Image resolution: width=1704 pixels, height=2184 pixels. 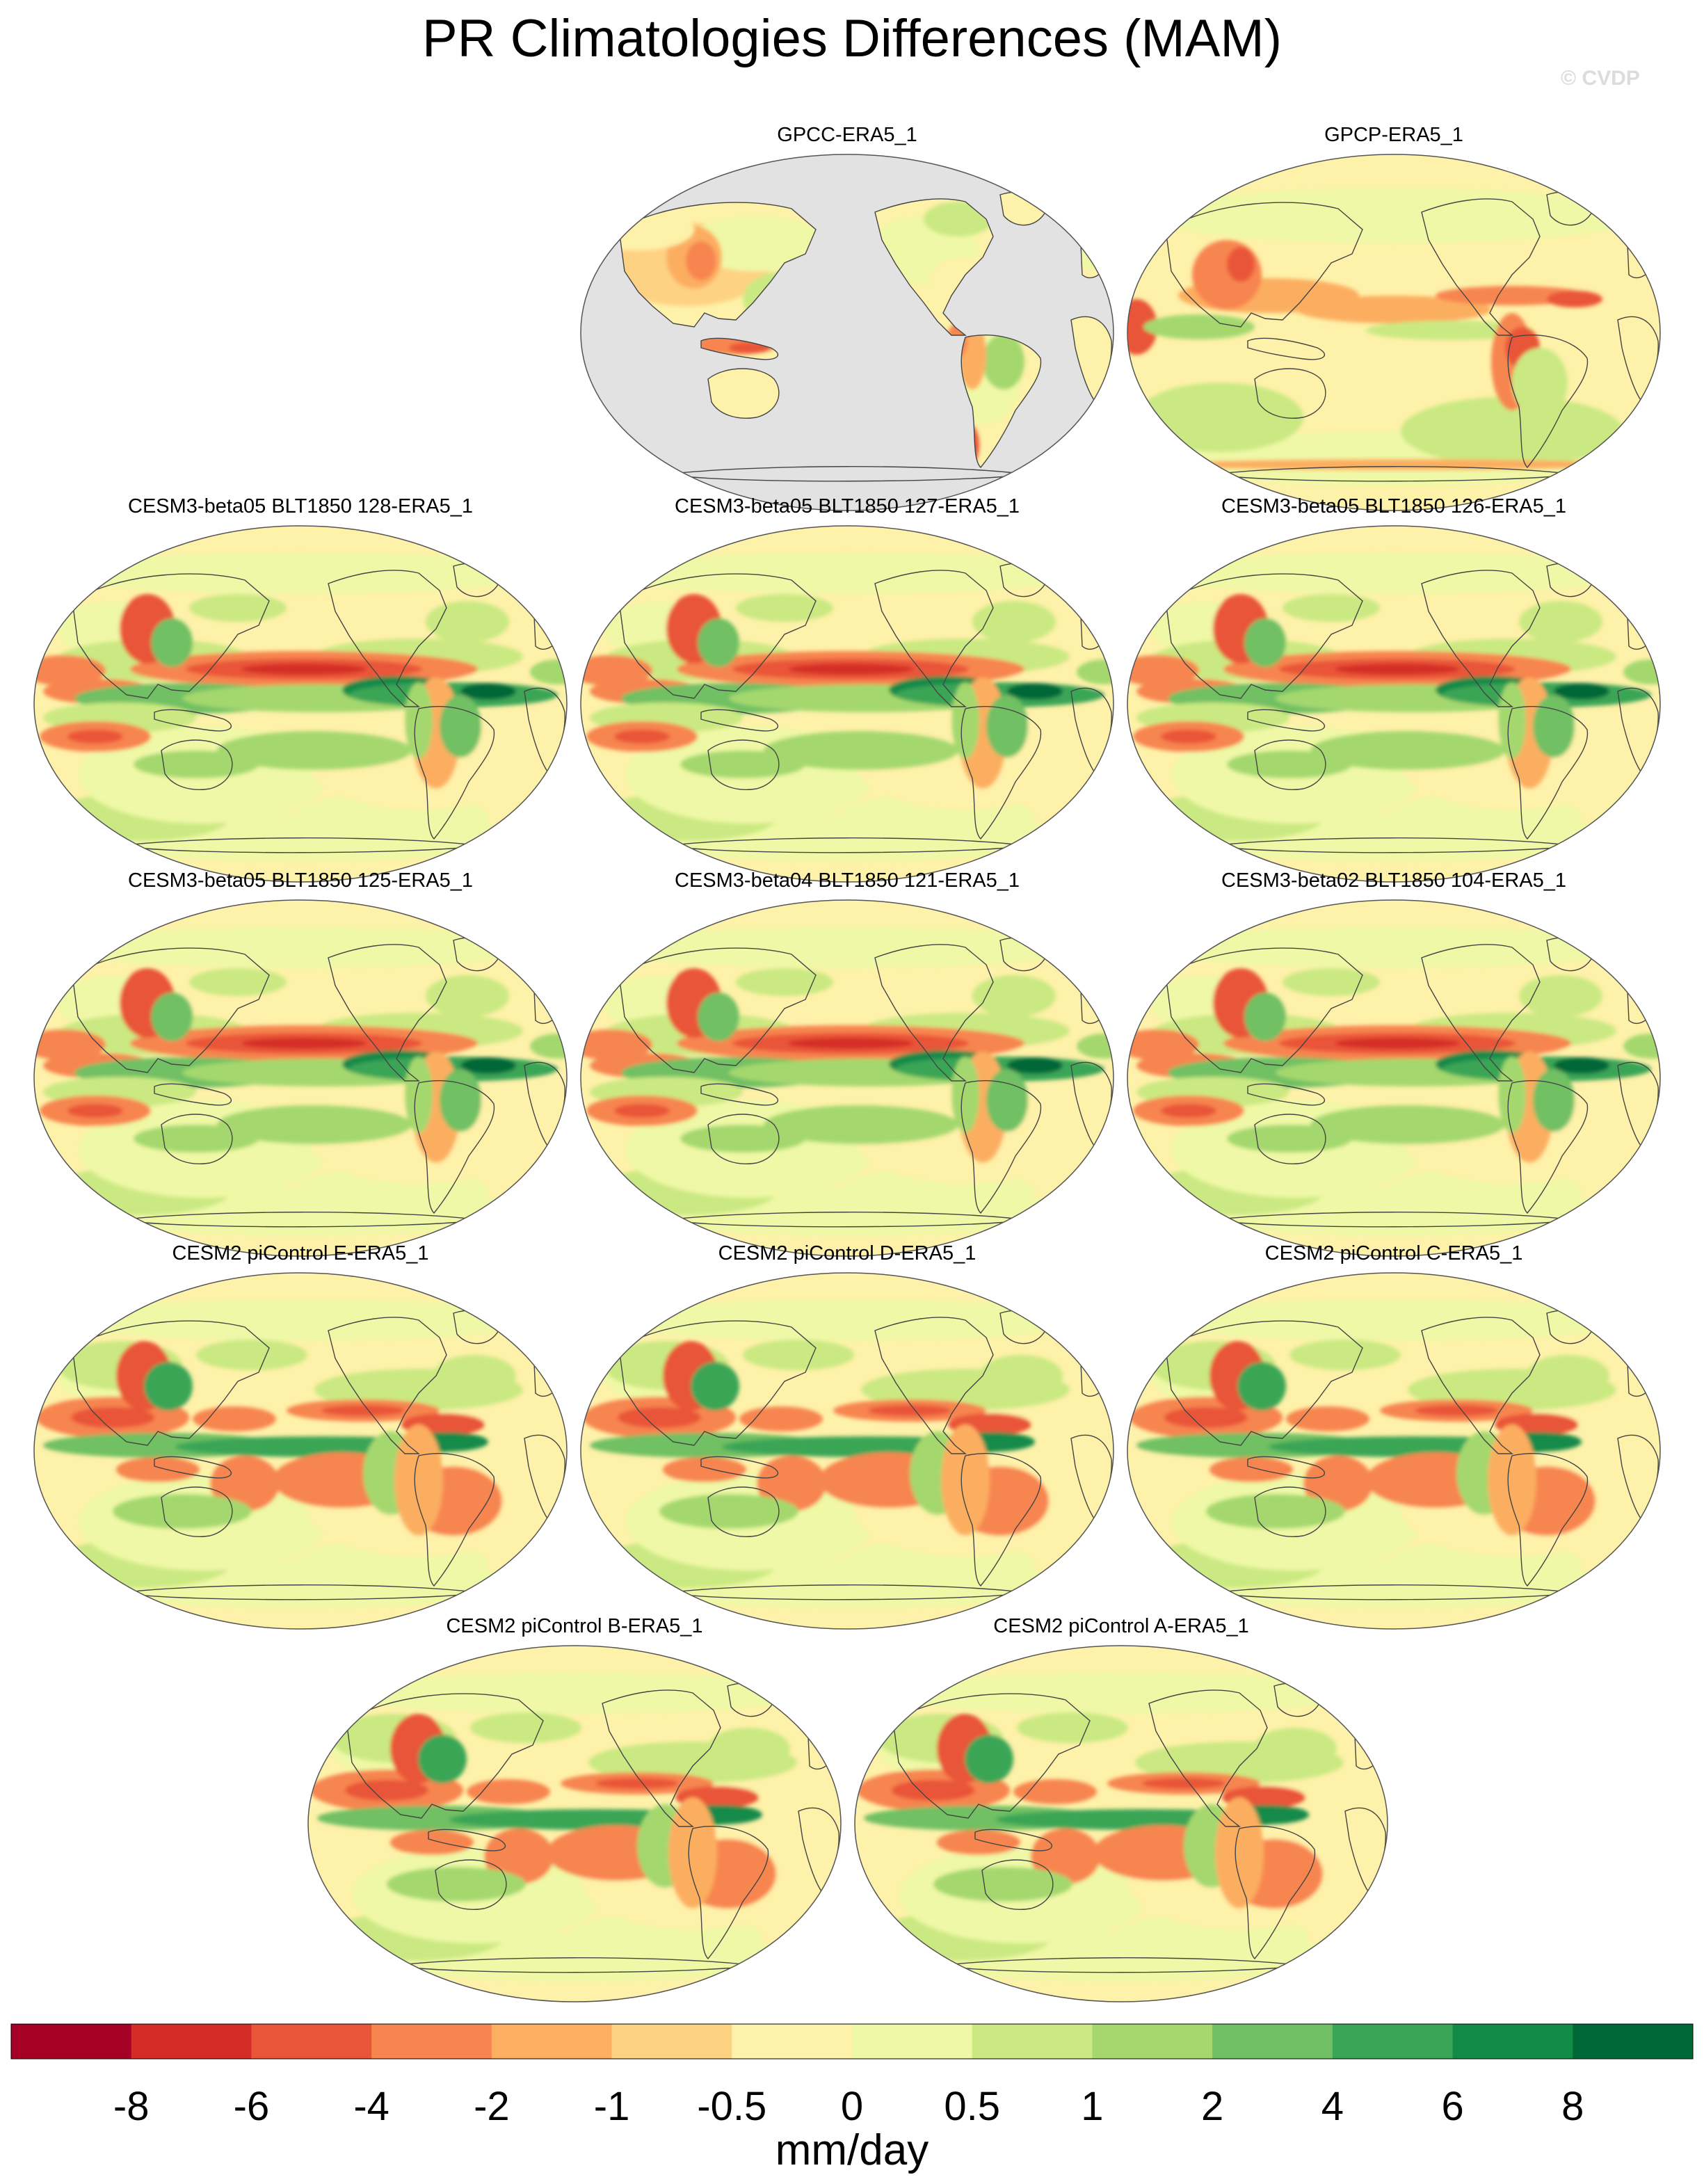 I want to click on map-panel: CESM3-beta05 BLT1850 128-ERA5_1, so click(x=300, y=690).